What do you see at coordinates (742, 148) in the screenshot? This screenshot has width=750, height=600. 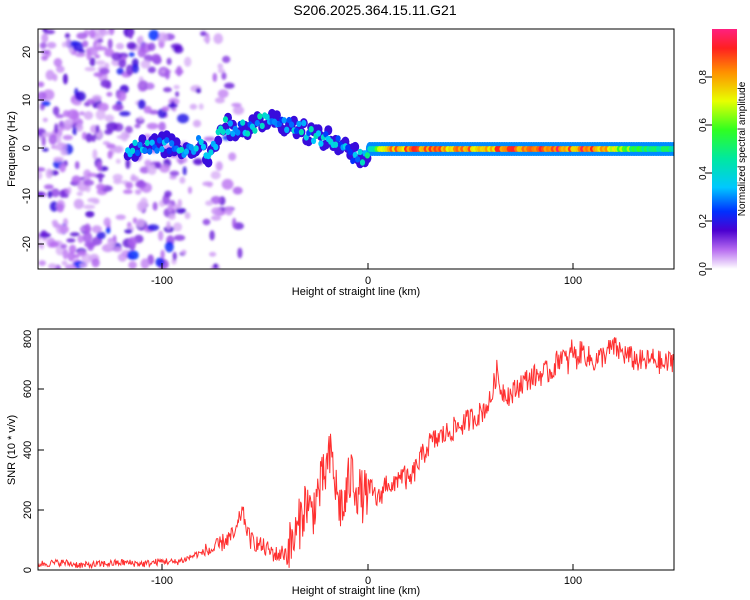 I see `colorbar-label: Normalized spectral amplitude` at bounding box center [742, 148].